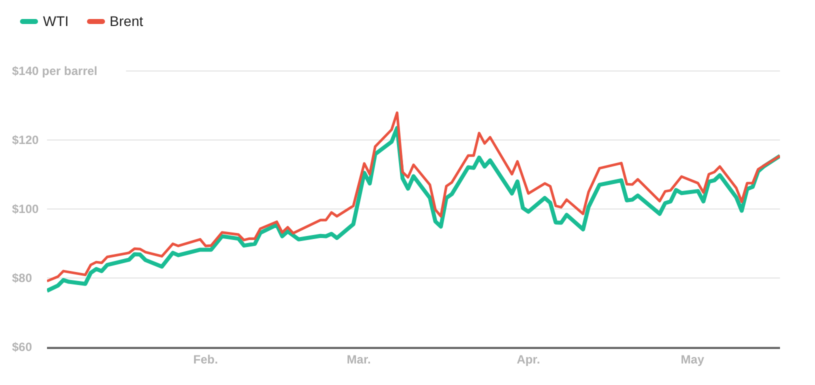 The height and width of the screenshot is (385, 815). I want to click on y-tick-label: $60, so click(22, 347).